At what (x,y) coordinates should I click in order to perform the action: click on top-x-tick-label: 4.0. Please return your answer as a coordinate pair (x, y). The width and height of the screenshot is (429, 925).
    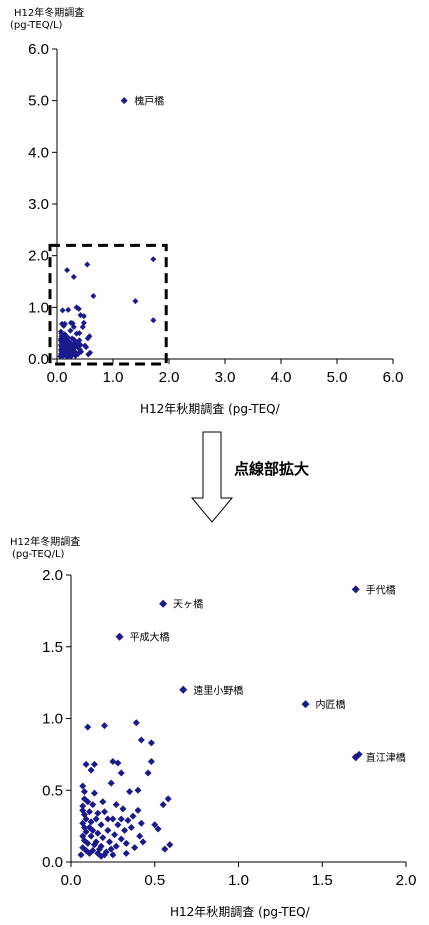
    Looking at the image, I should click on (281, 377).